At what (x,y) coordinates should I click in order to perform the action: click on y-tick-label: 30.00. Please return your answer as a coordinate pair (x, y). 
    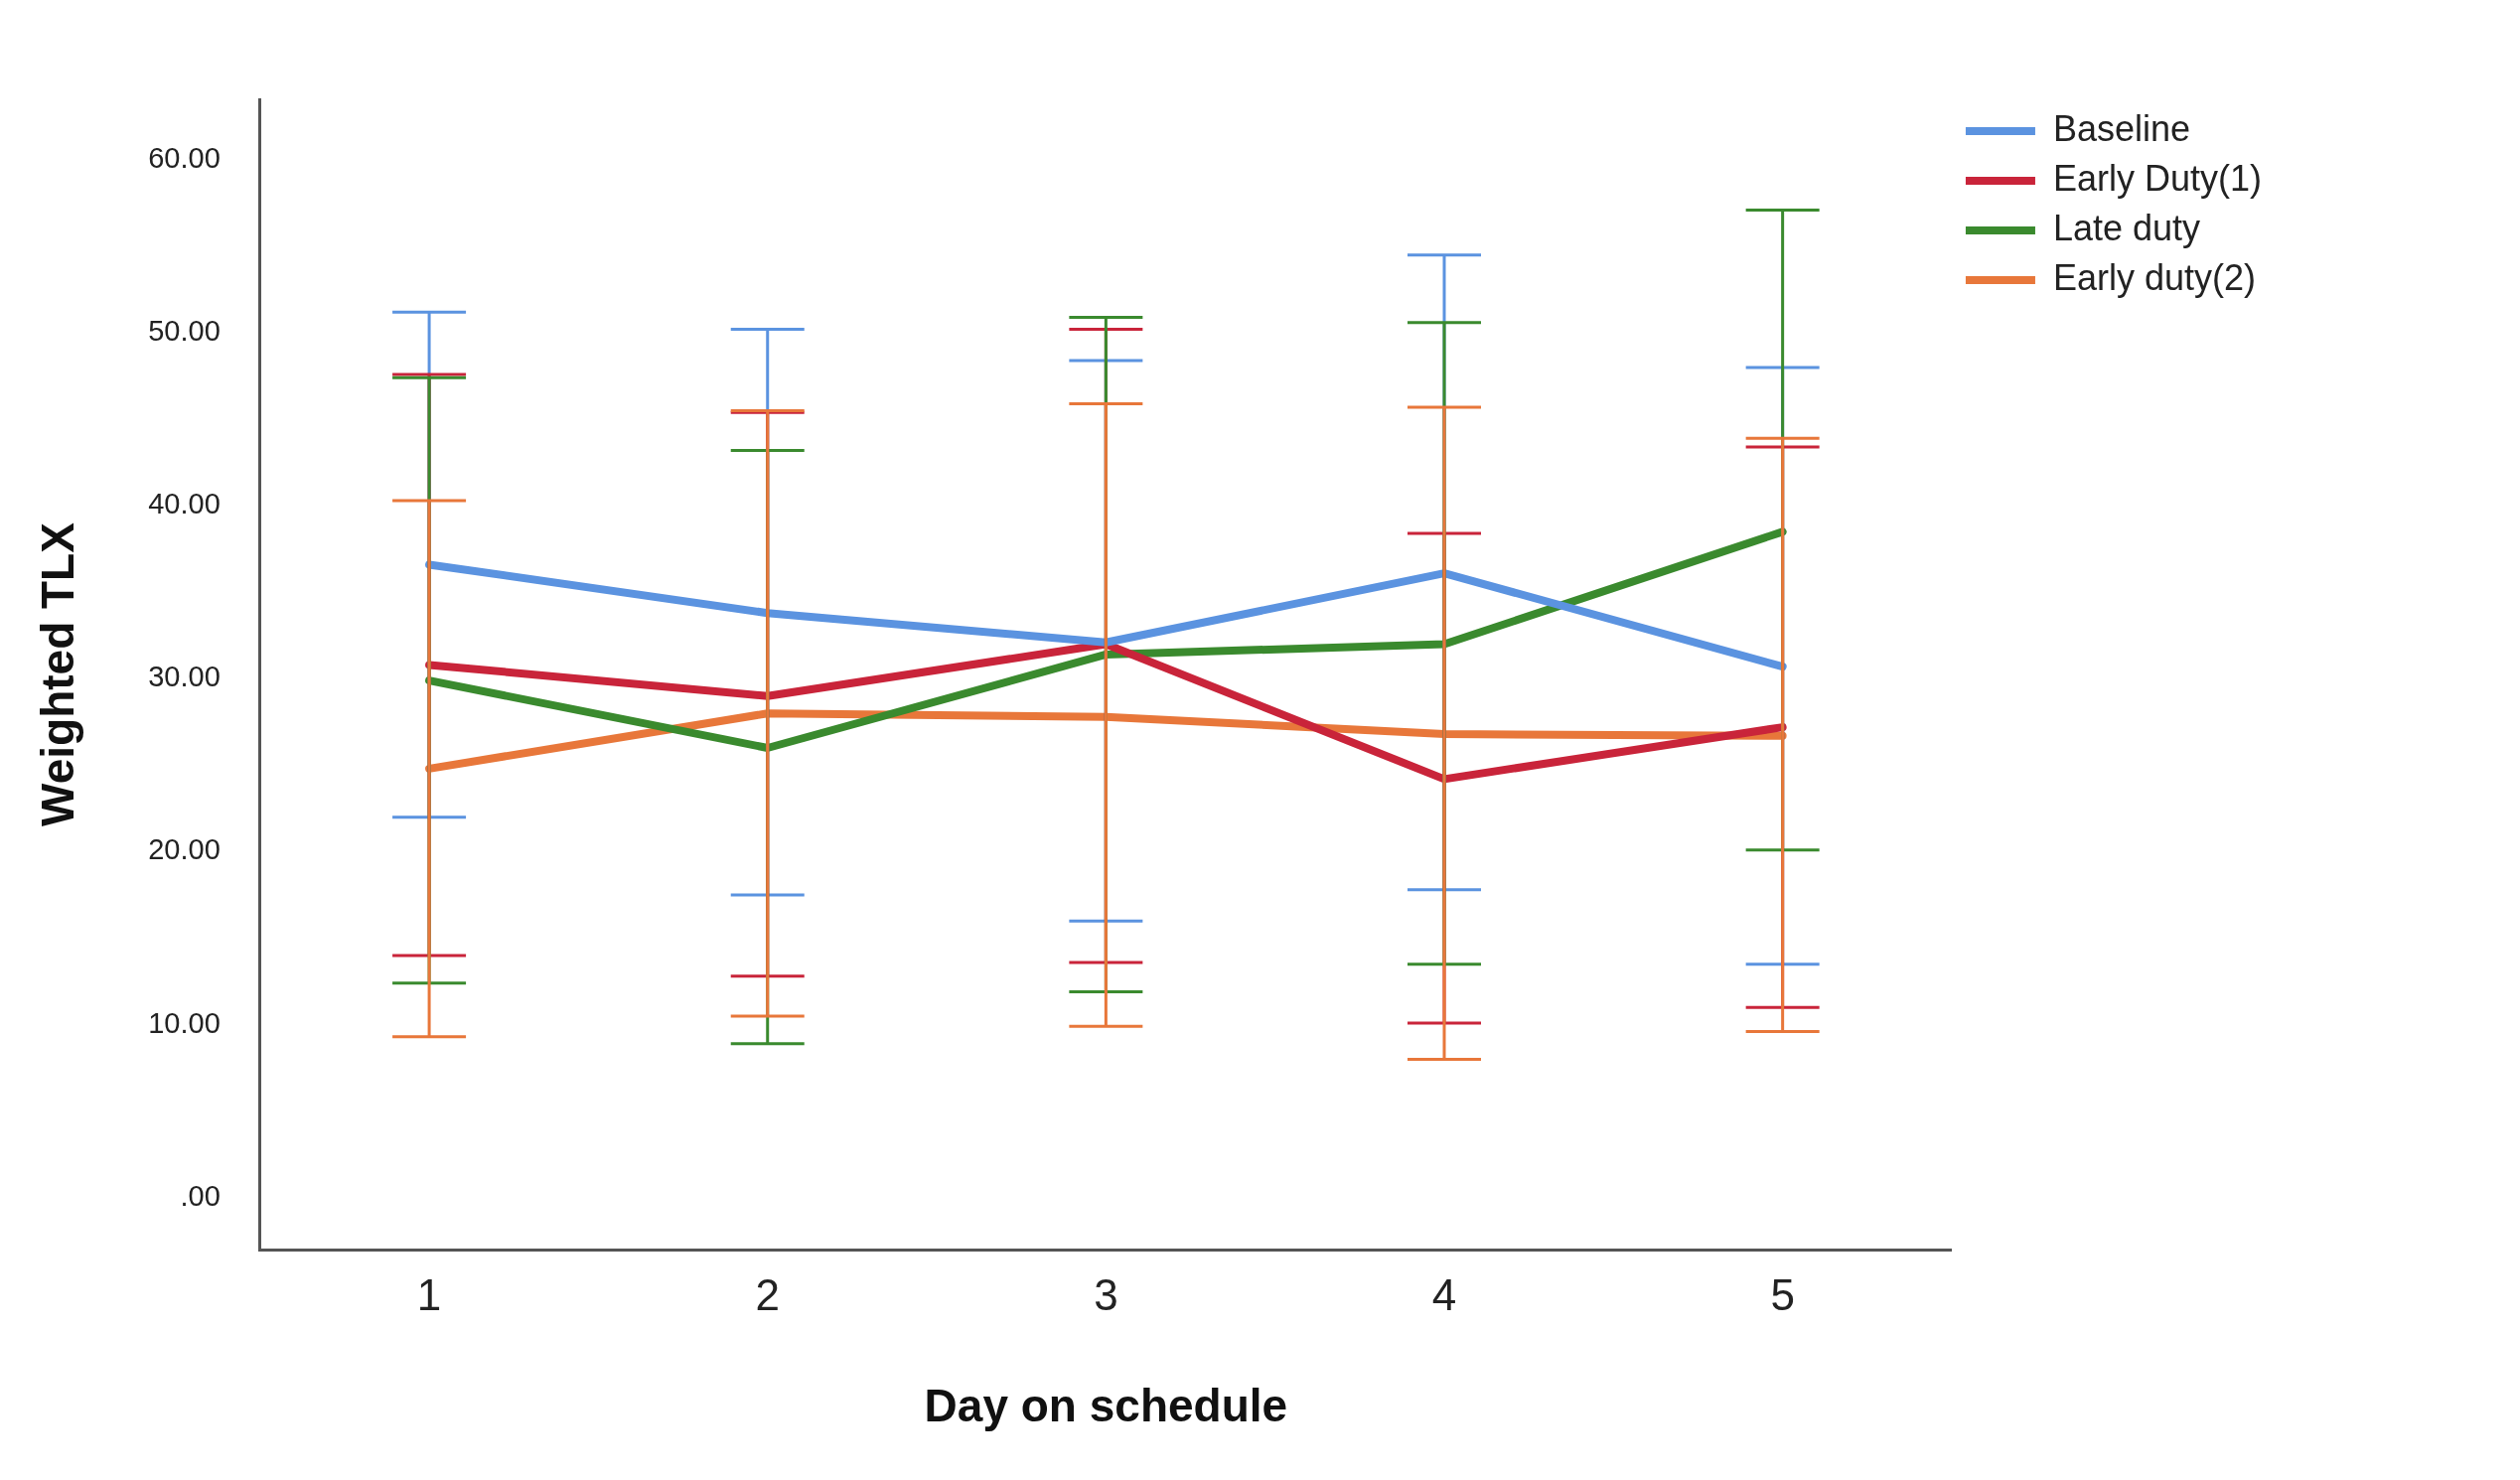
    Looking at the image, I should click on (184, 677).